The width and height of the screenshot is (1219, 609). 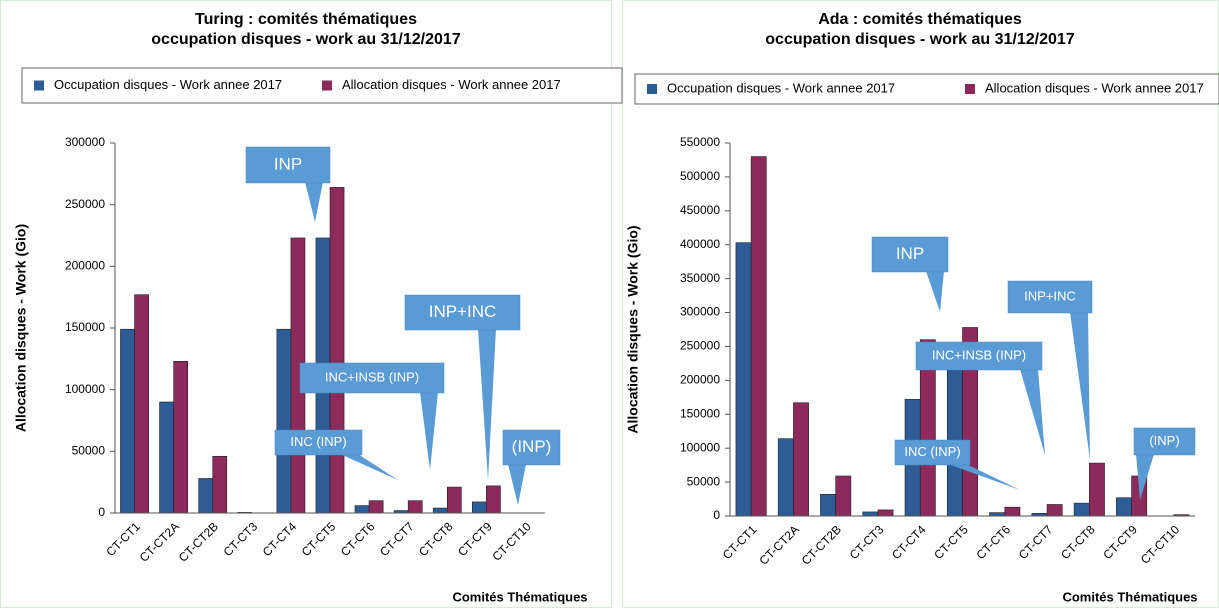 I want to click on y-tick-label: 250000, so click(x=700, y=346).